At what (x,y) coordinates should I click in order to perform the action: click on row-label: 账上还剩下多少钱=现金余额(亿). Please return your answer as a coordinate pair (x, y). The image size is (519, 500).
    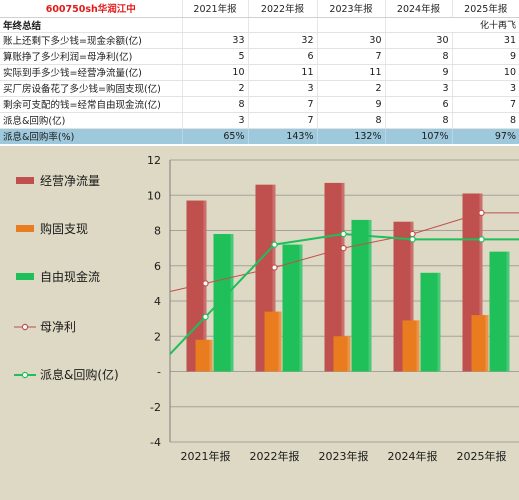
    Looking at the image, I should click on (91, 40).